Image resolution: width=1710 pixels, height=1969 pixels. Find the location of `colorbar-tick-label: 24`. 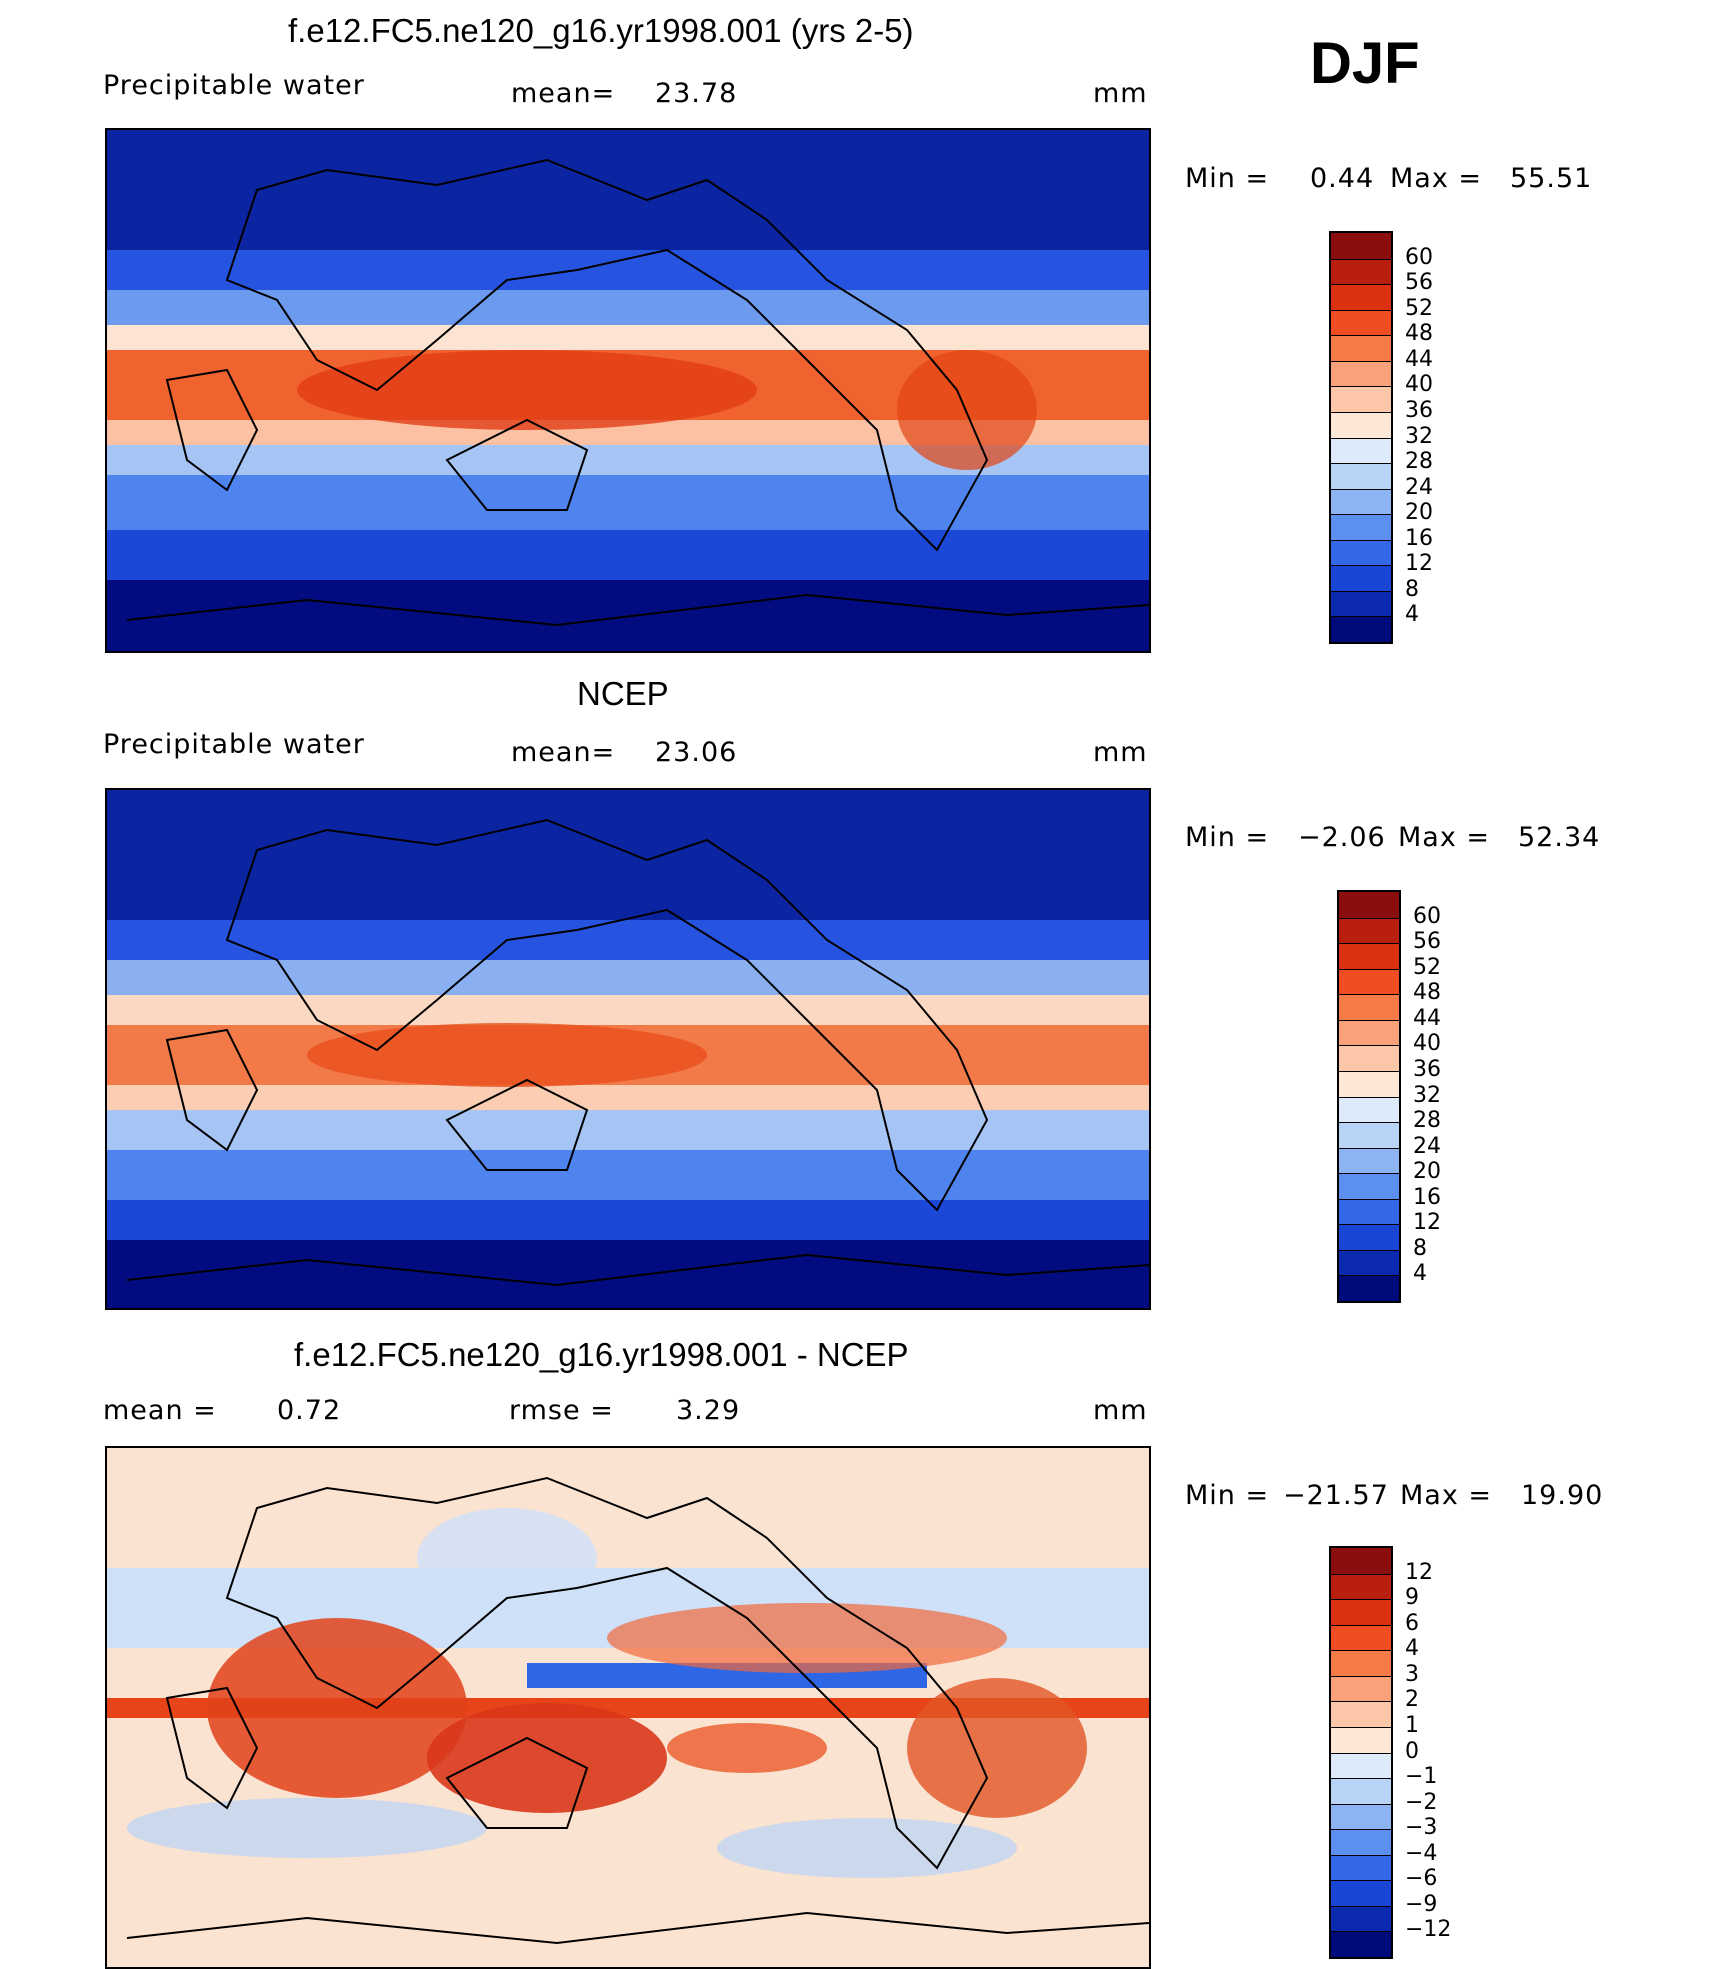

colorbar-tick-label: 24 is located at coordinates (1427, 1146).